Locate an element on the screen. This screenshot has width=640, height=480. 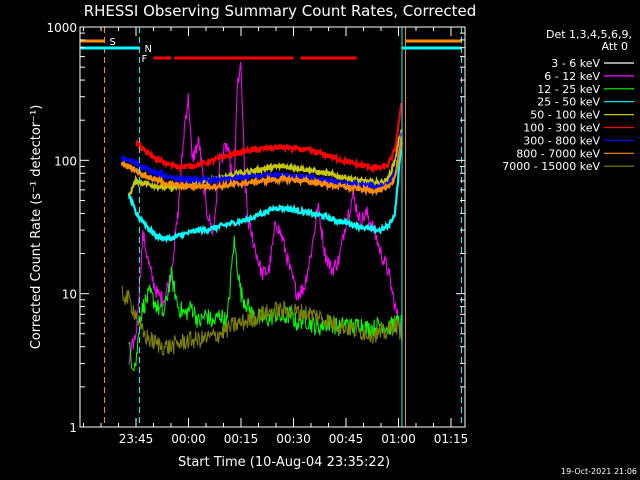
flag-label-s: S is located at coordinates (113, 42).